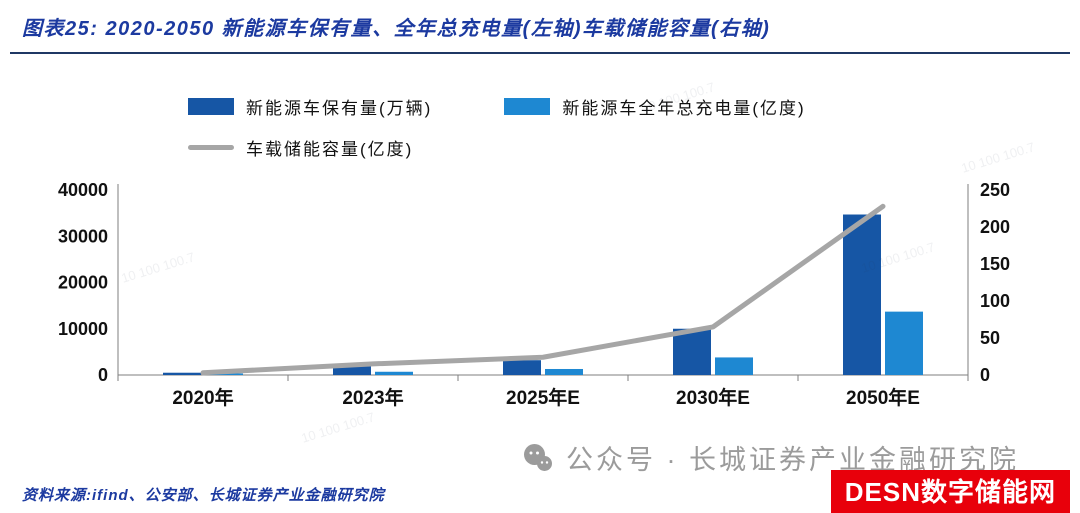 This screenshot has width=1080, height=513. I want to click on source-note: 资料来源:ifind、公安部、长城证券产业金融研究院, so click(203, 495).